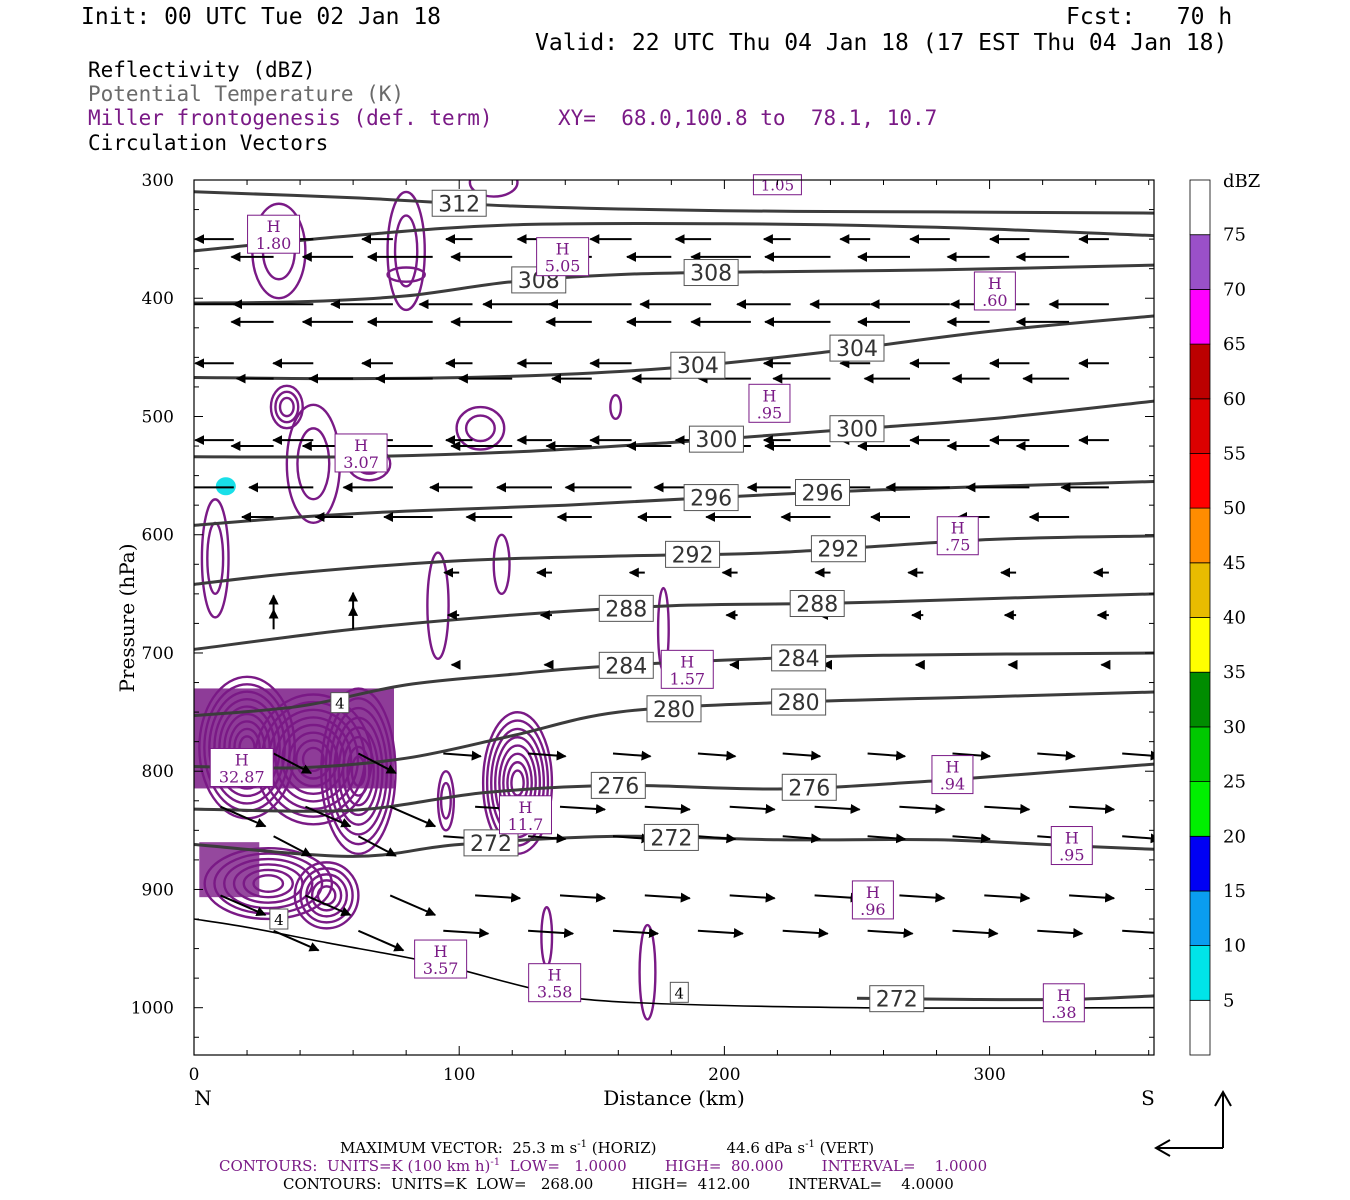 The image size is (1350, 1200). Describe the element at coordinates (525, 815) in the screenshot. I see `frontogenesis-max-label: H11.7` at that location.